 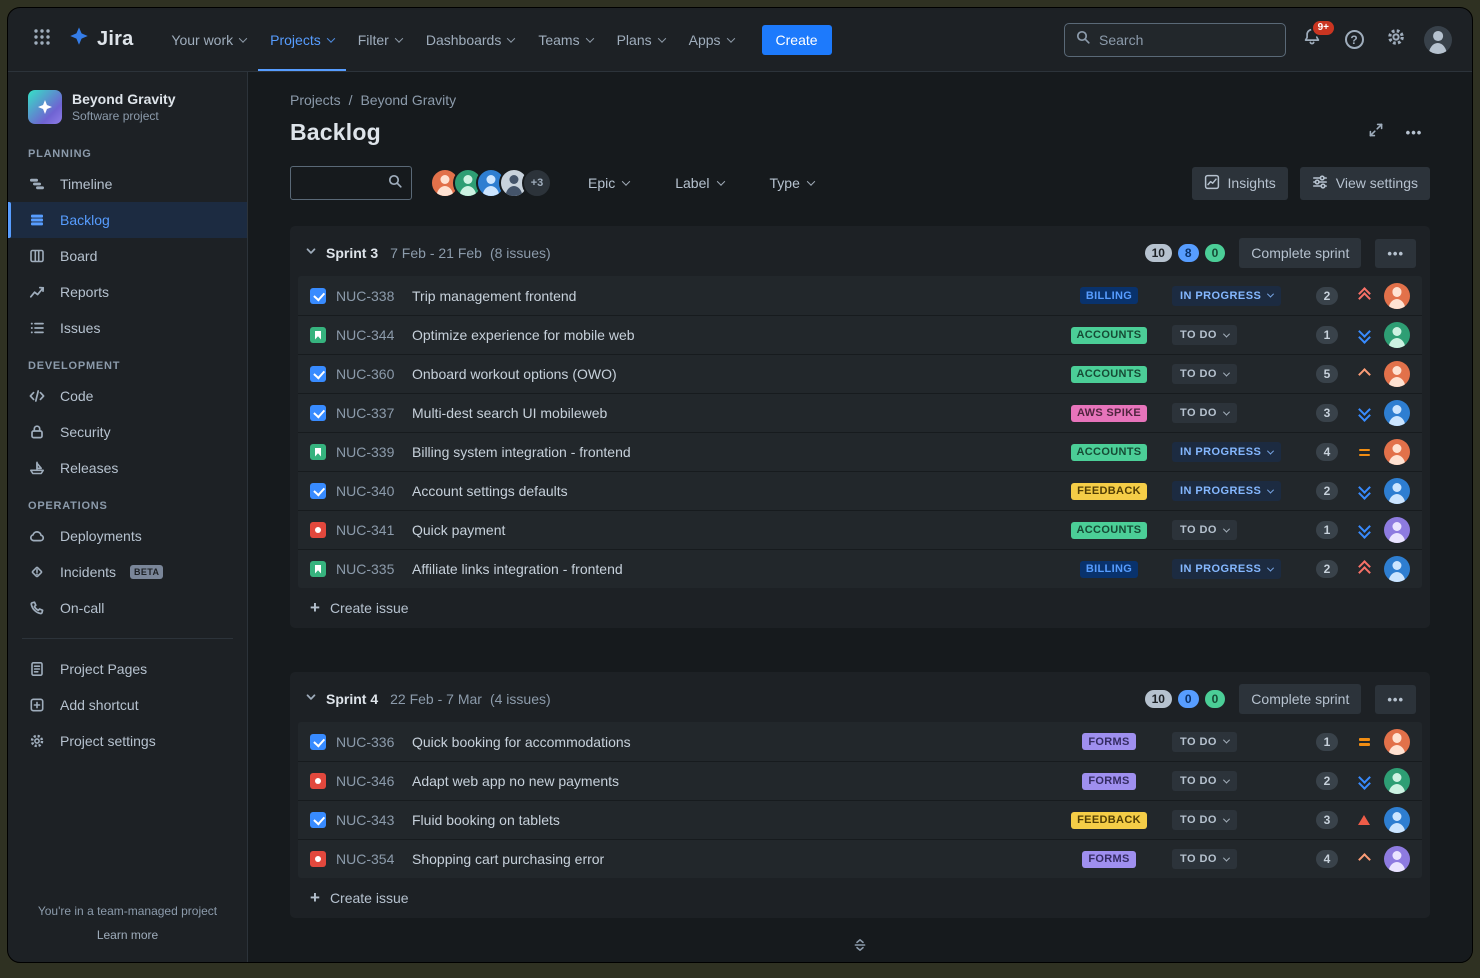 I want to click on sidebar-item-timeline: Timeline, so click(x=127, y=184).